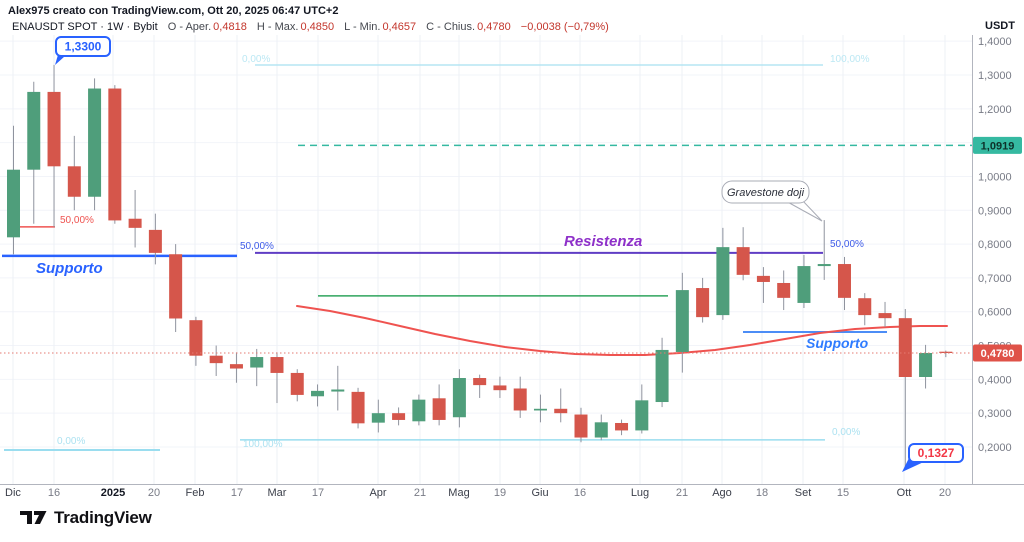 This screenshot has height=542, width=1024. Describe the element at coordinates (500, 493) in the screenshot. I see `time-tick: 19` at that location.